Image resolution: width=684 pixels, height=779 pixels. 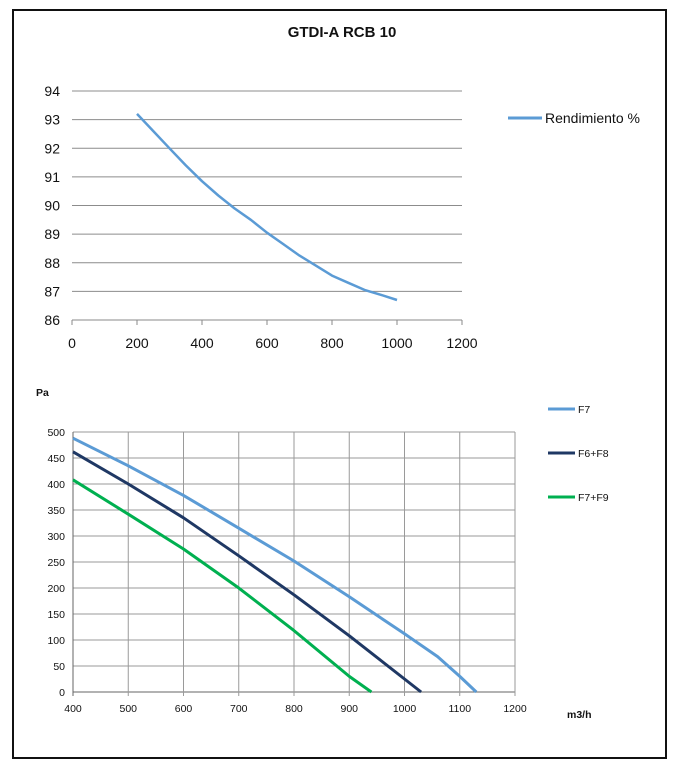 What do you see at coordinates (592, 118) in the screenshot?
I see `legend-label: Rendimiento %` at bounding box center [592, 118].